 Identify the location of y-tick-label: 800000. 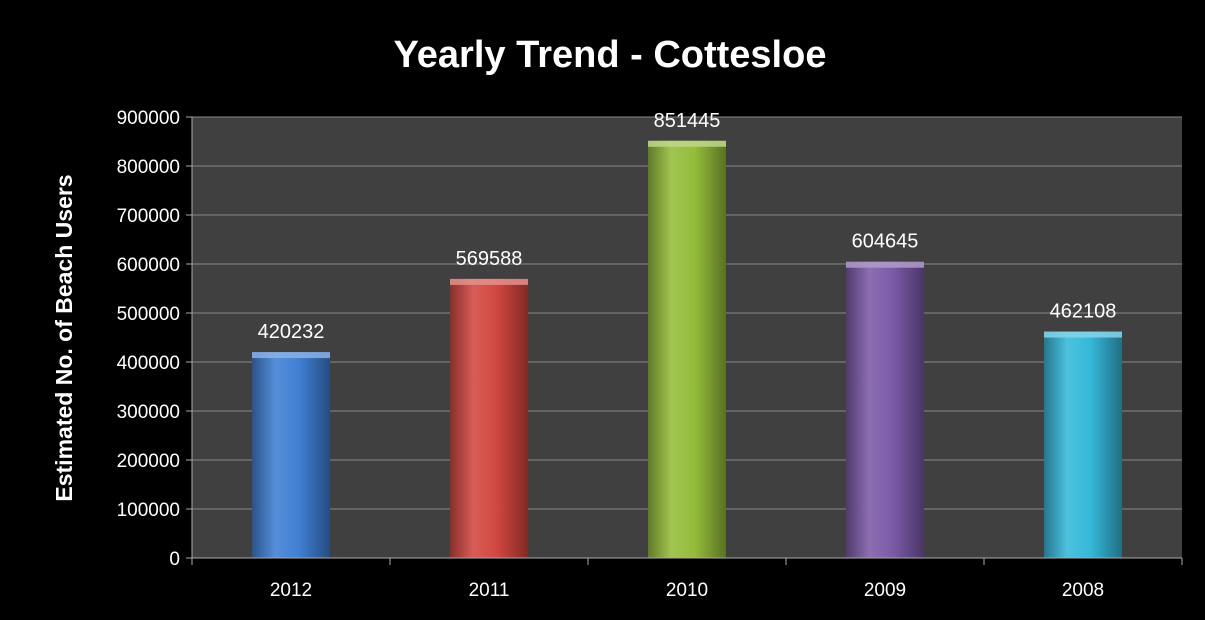
(148, 167).